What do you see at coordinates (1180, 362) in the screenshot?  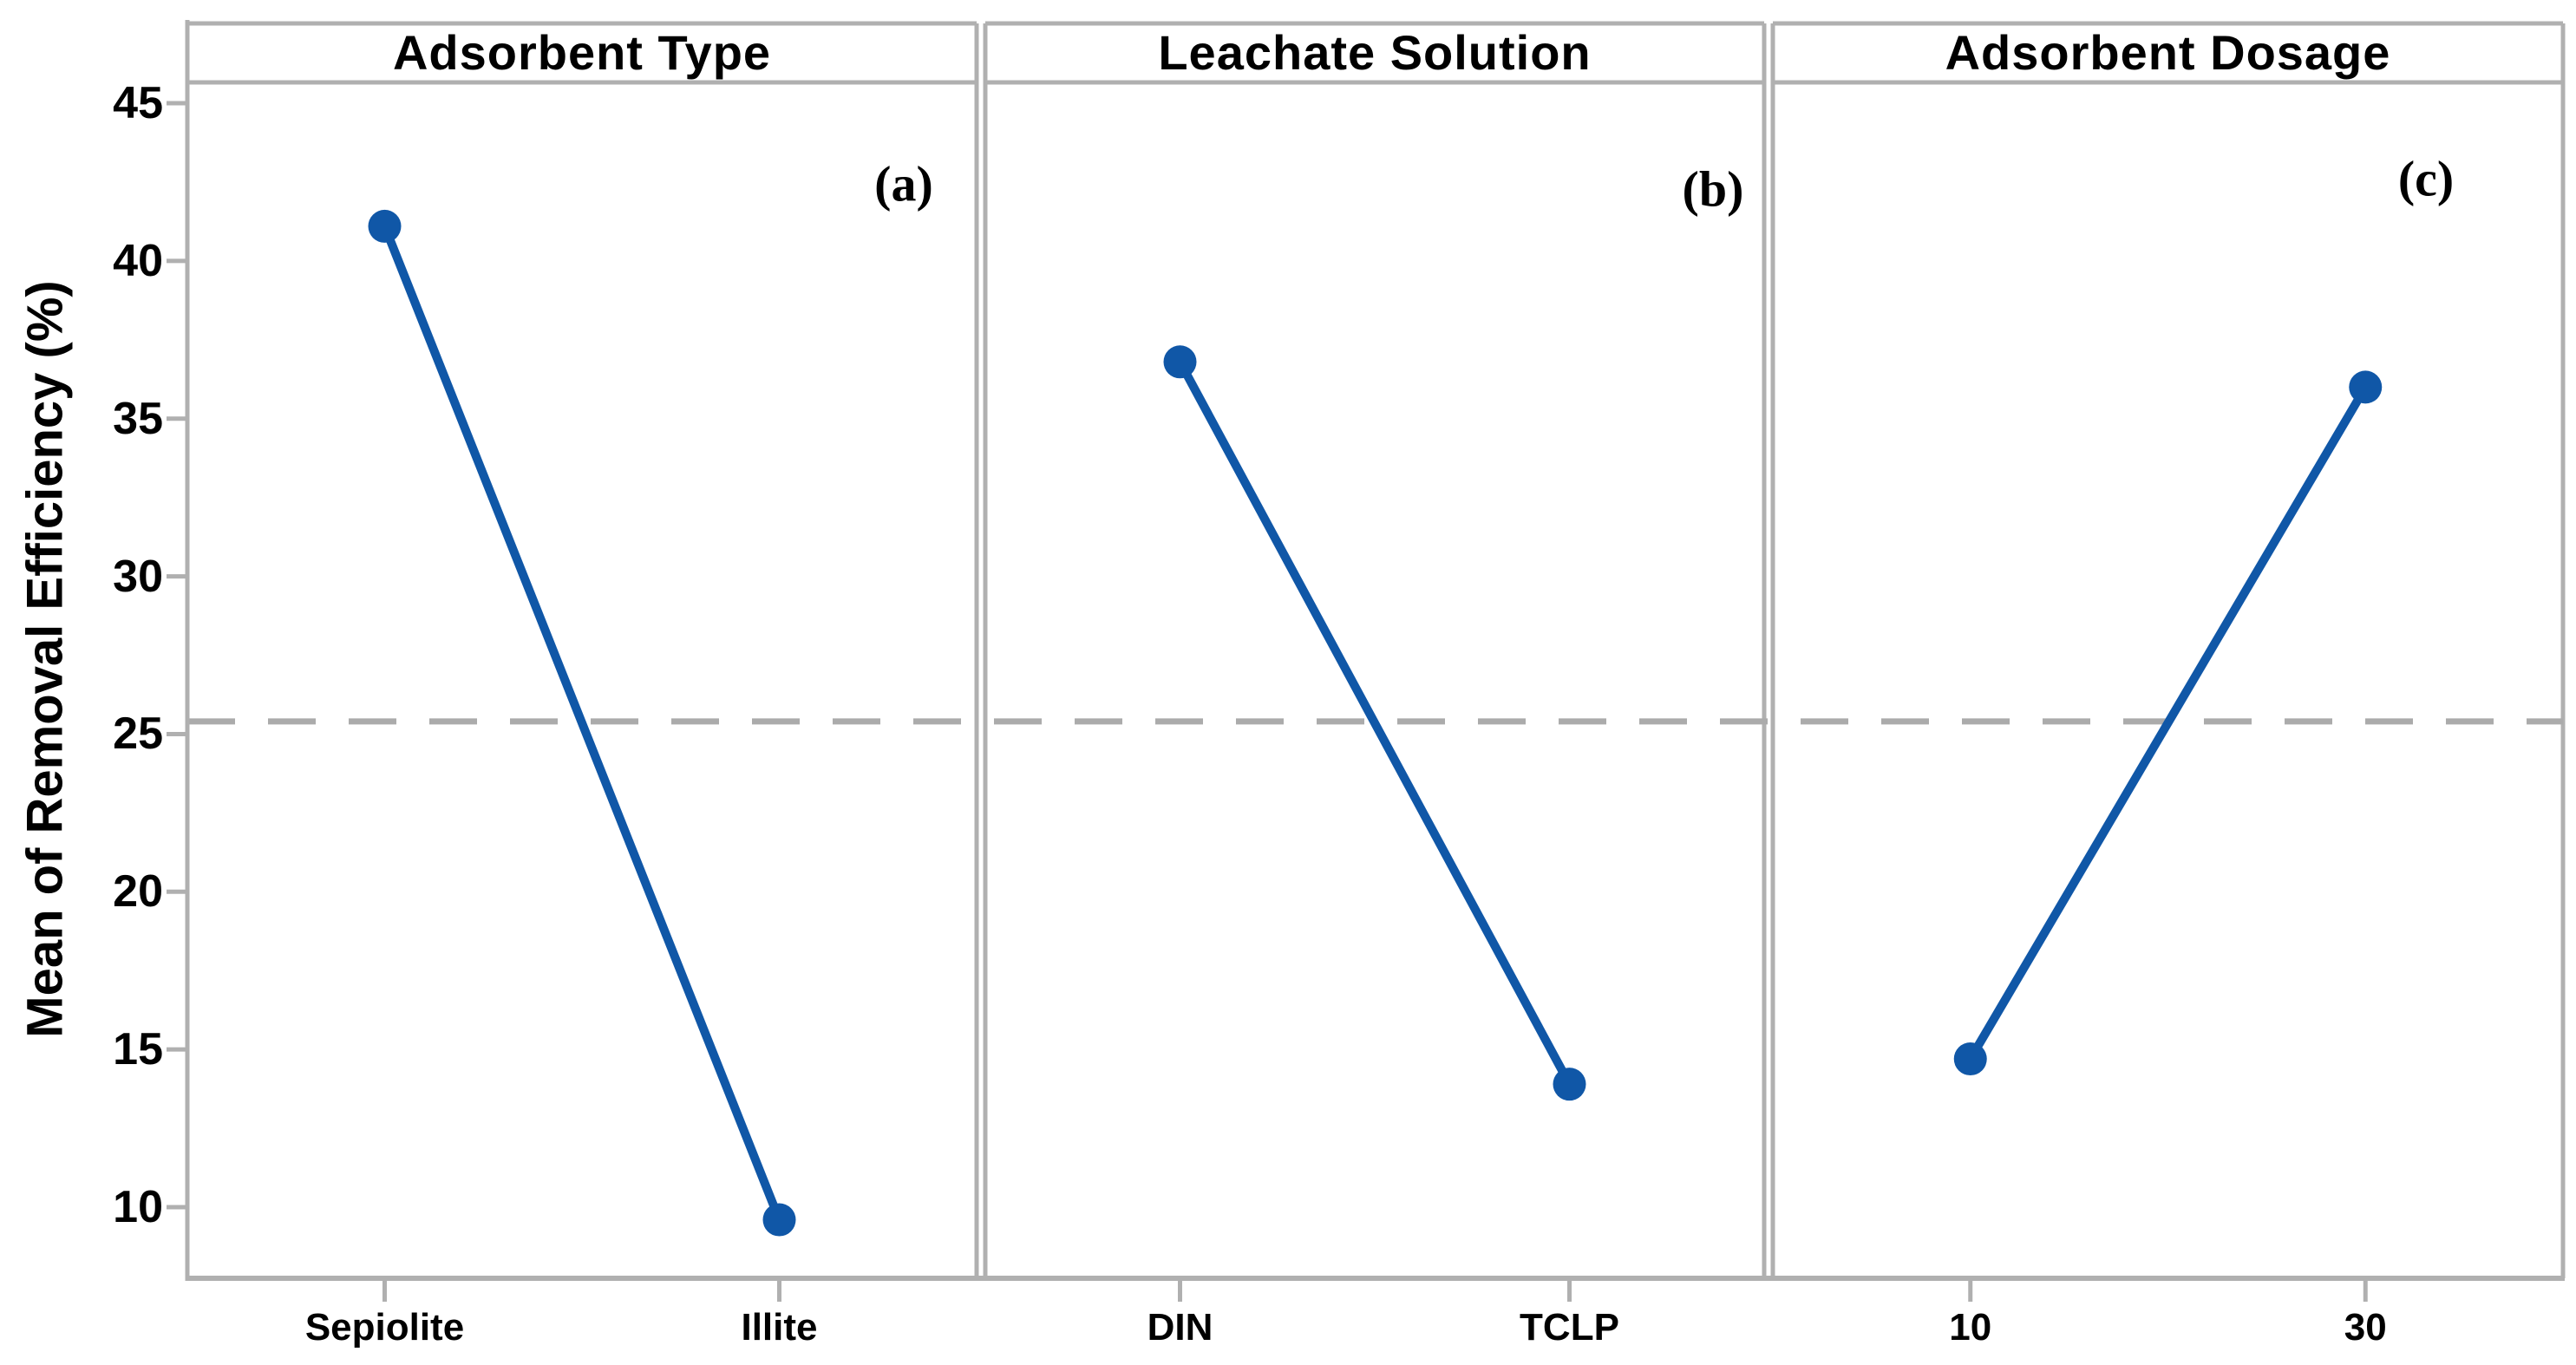 I see `data-point-DIN` at bounding box center [1180, 362].